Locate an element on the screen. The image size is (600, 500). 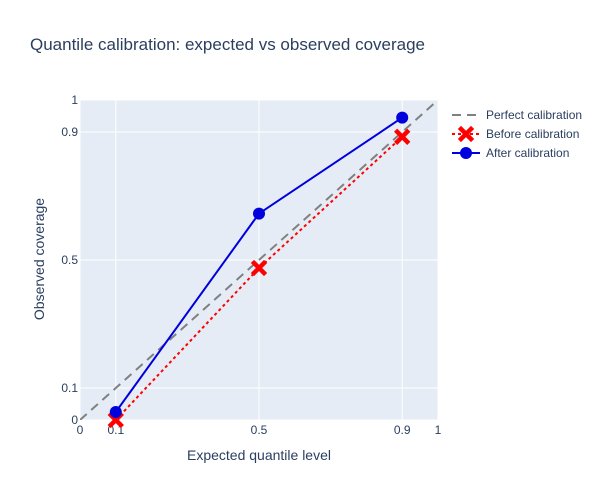
legend-marker-after-calibration is located at coordinates (466, 153).